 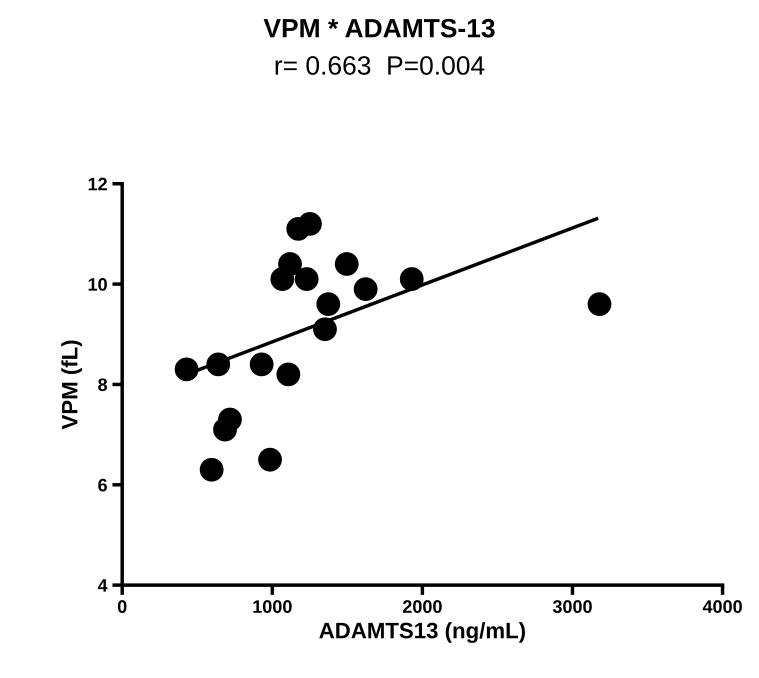 What do you see at coordinates (97, 284) in the screenshot?
I see `y-tick-label: 10` at bounding box center [97, 284].